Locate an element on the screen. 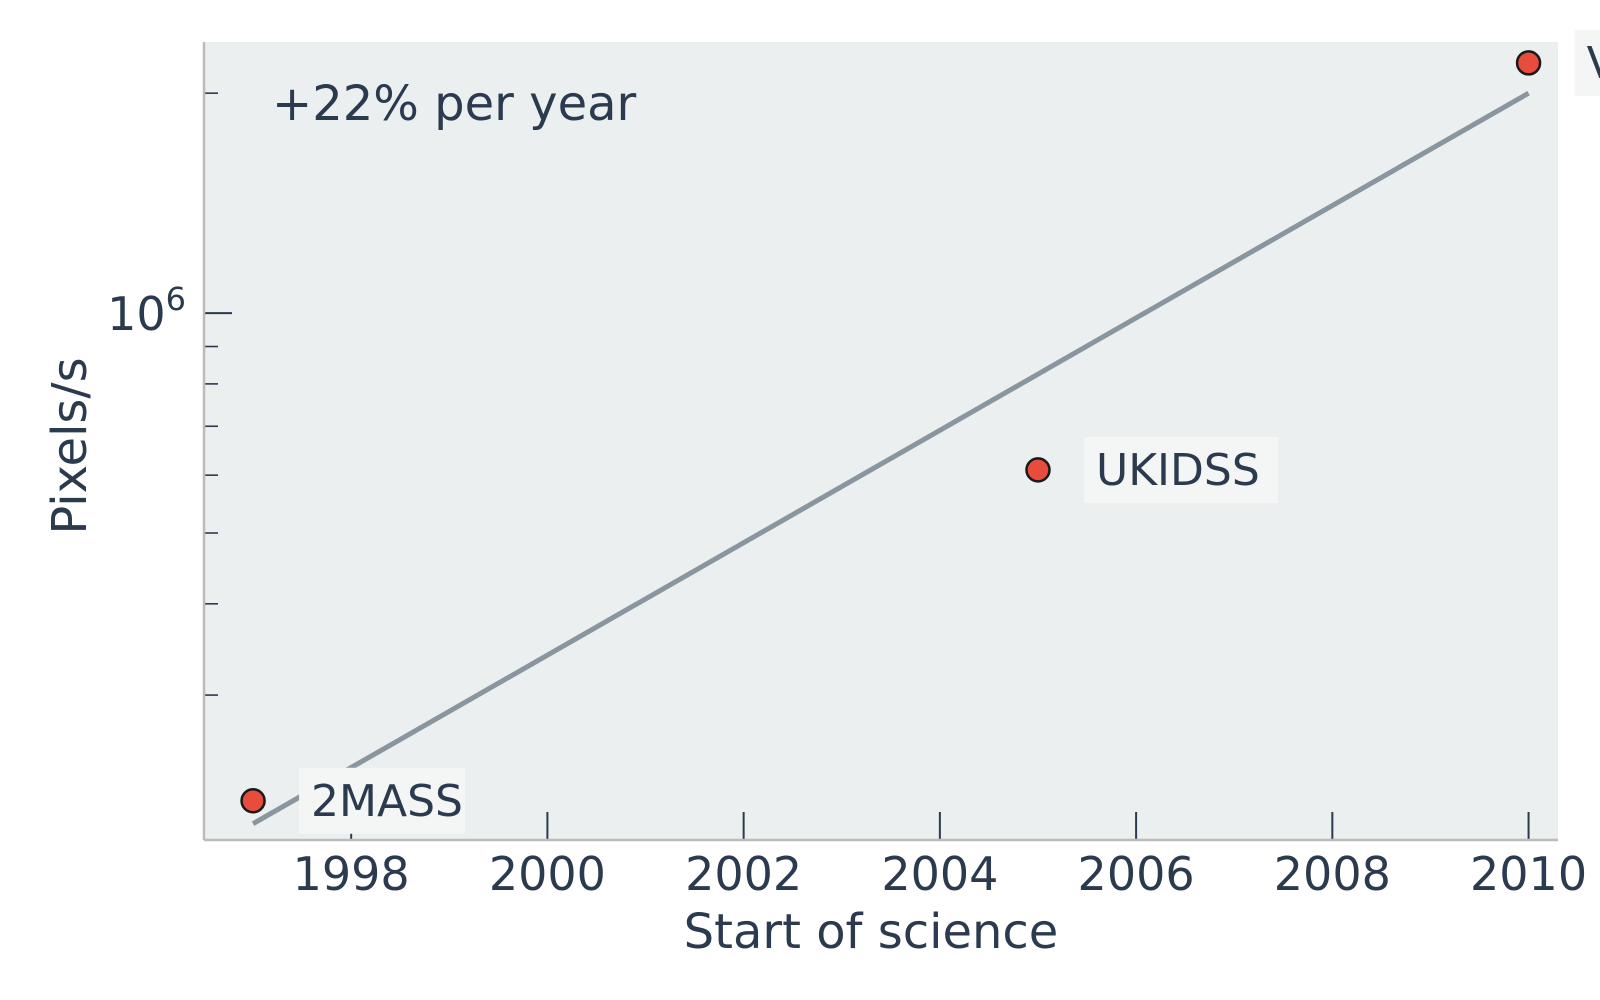 The height and width of the screenshot is (1000, 1600). x-tick-label: 2008 is located at coordinates (1332, 874).